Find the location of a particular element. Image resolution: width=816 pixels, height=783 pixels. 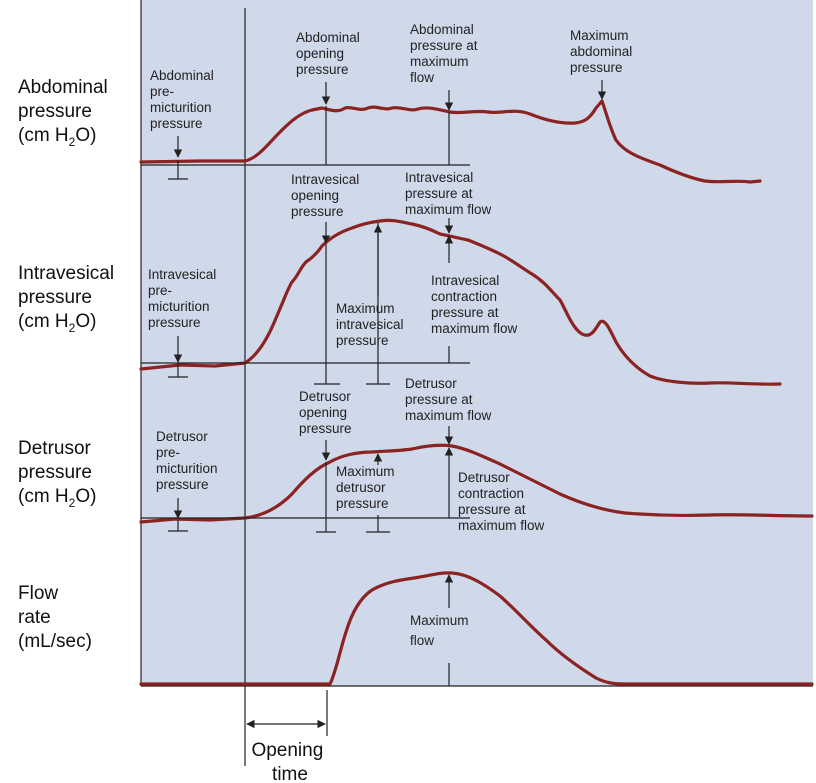

abd-opening-text: Abdominal opening pressure is located at coordinates (330, 53).